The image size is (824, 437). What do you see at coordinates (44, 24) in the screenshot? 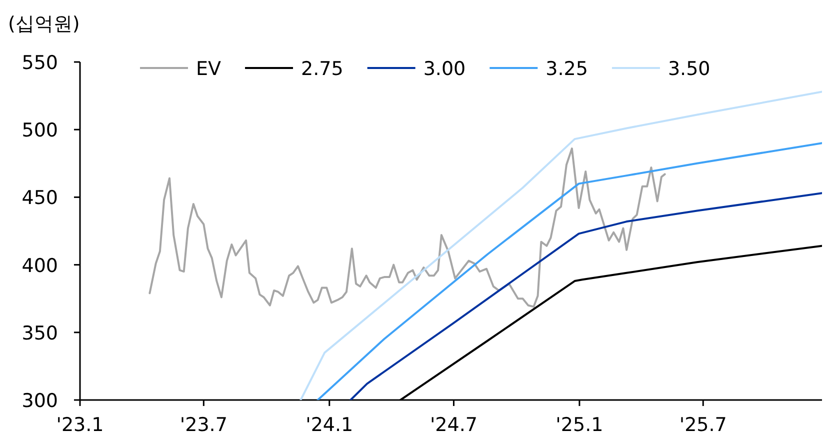
I see `y-axis-title: (십억원)` at bounding box center [44, 24].